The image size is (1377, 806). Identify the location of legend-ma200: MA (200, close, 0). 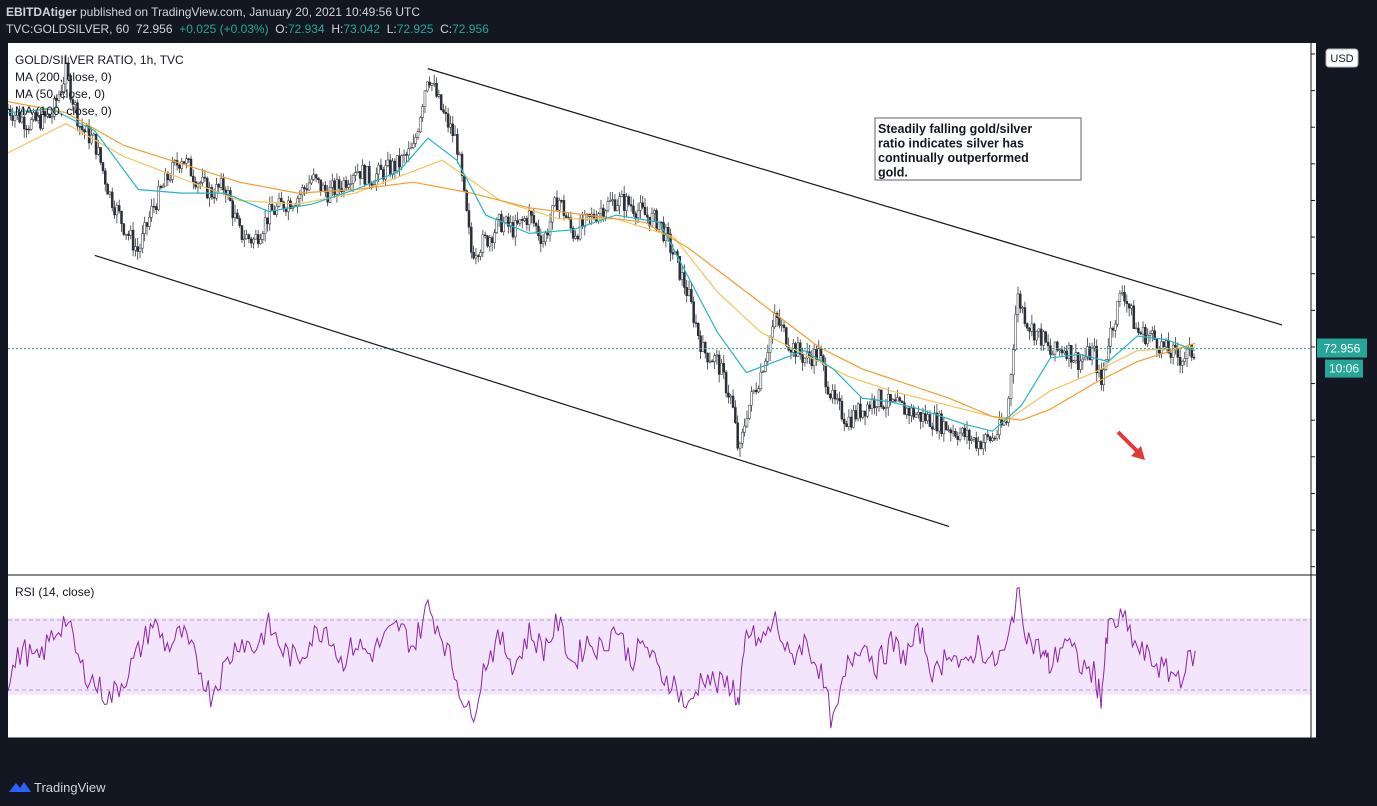
(63, 77).